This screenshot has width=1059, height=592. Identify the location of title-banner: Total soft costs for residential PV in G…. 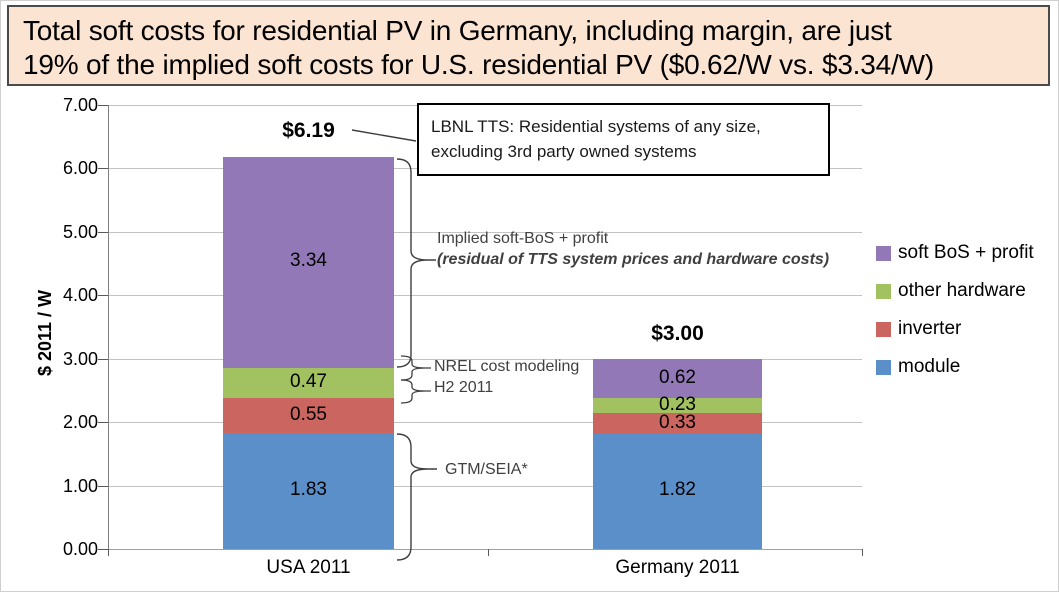
(528, 45).